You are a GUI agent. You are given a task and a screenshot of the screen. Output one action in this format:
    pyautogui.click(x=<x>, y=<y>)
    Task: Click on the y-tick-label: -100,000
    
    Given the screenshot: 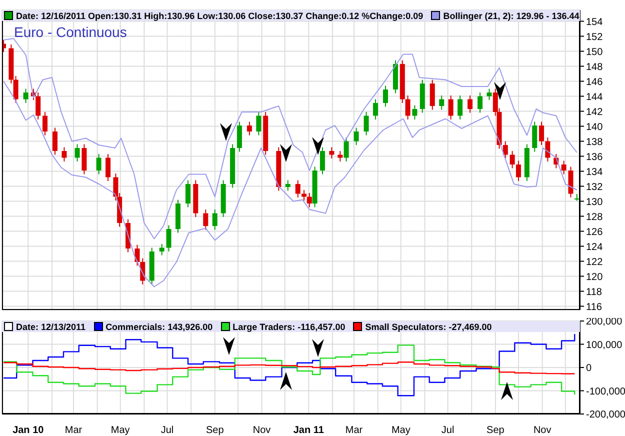 What is the action you would take?
    pyautogui.click(x=605, y=392)
    